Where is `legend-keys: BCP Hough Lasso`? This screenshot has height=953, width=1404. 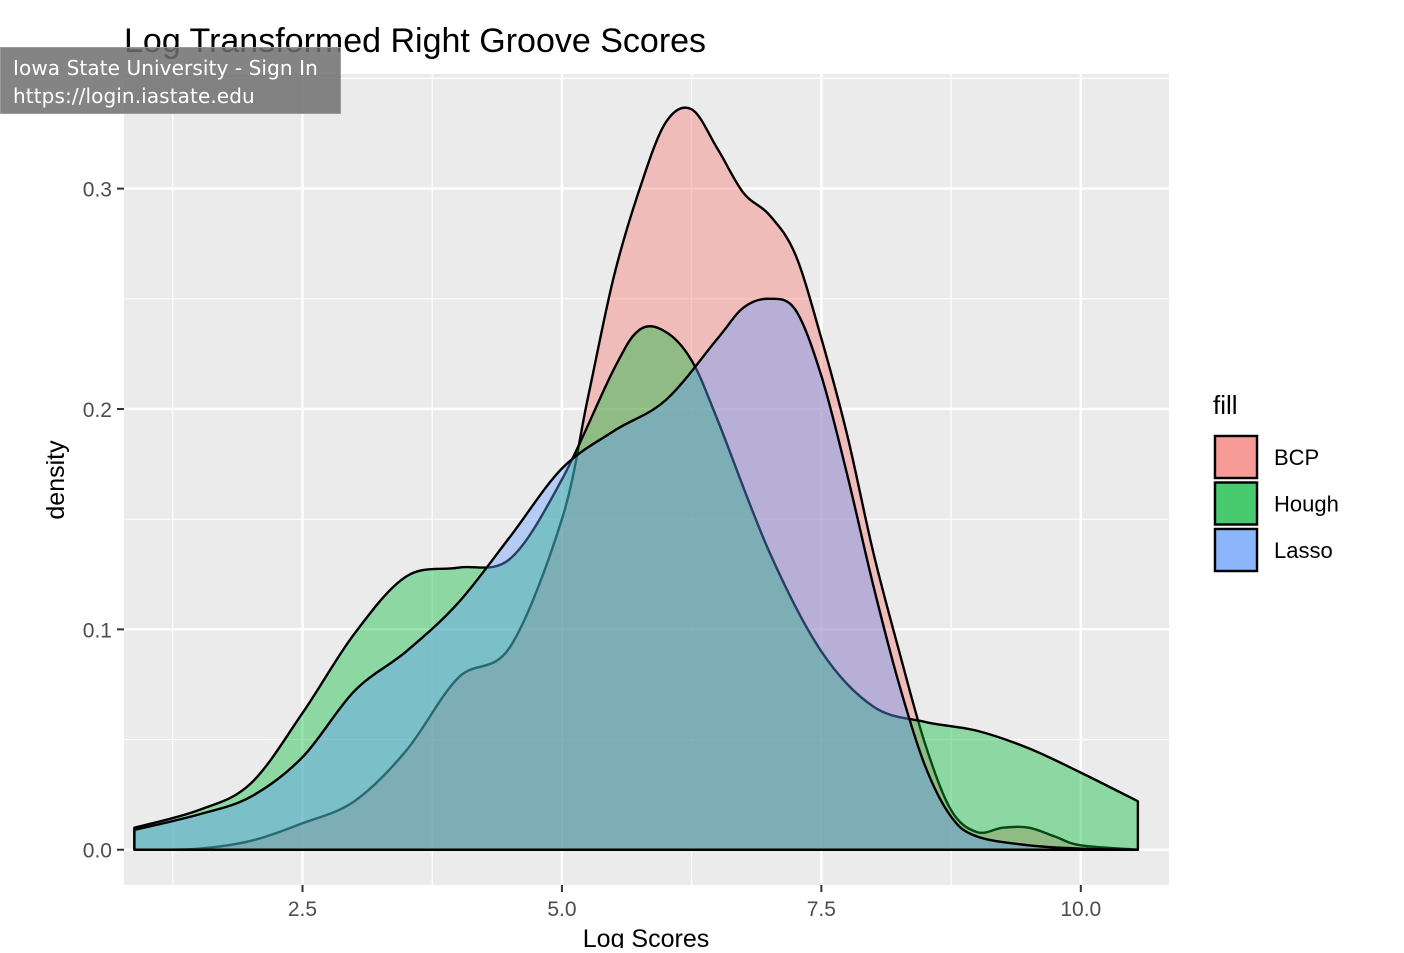
legend-keys: BCP Hough Lasso is located at coordinates (1276, 503).